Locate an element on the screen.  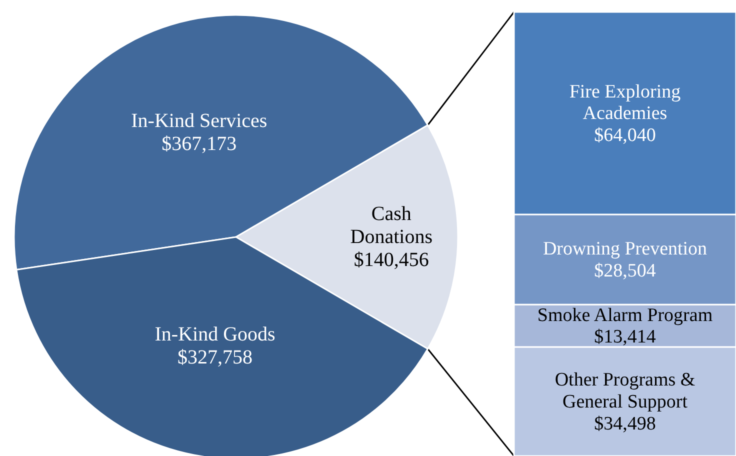
slice-label: In-Kind Services is located at coordinates (199, 121).